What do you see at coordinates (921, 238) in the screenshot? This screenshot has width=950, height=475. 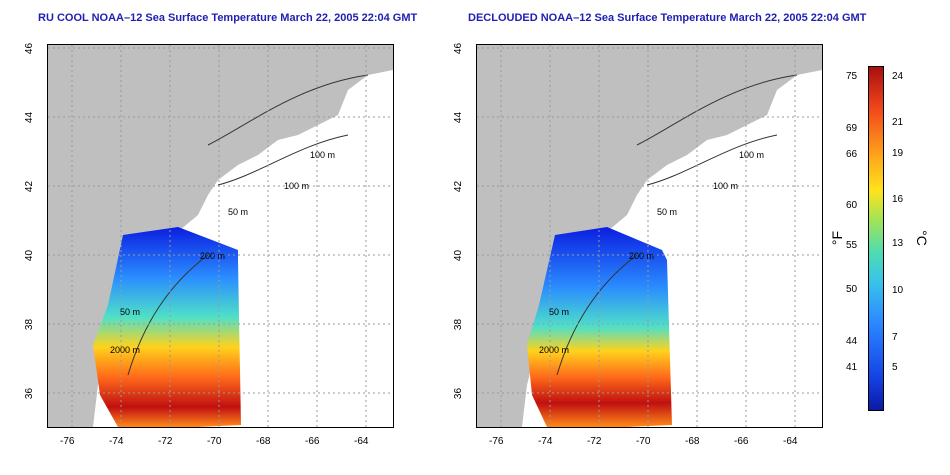 I see `unit-celsius: °C` at bounding box center [921, 238].